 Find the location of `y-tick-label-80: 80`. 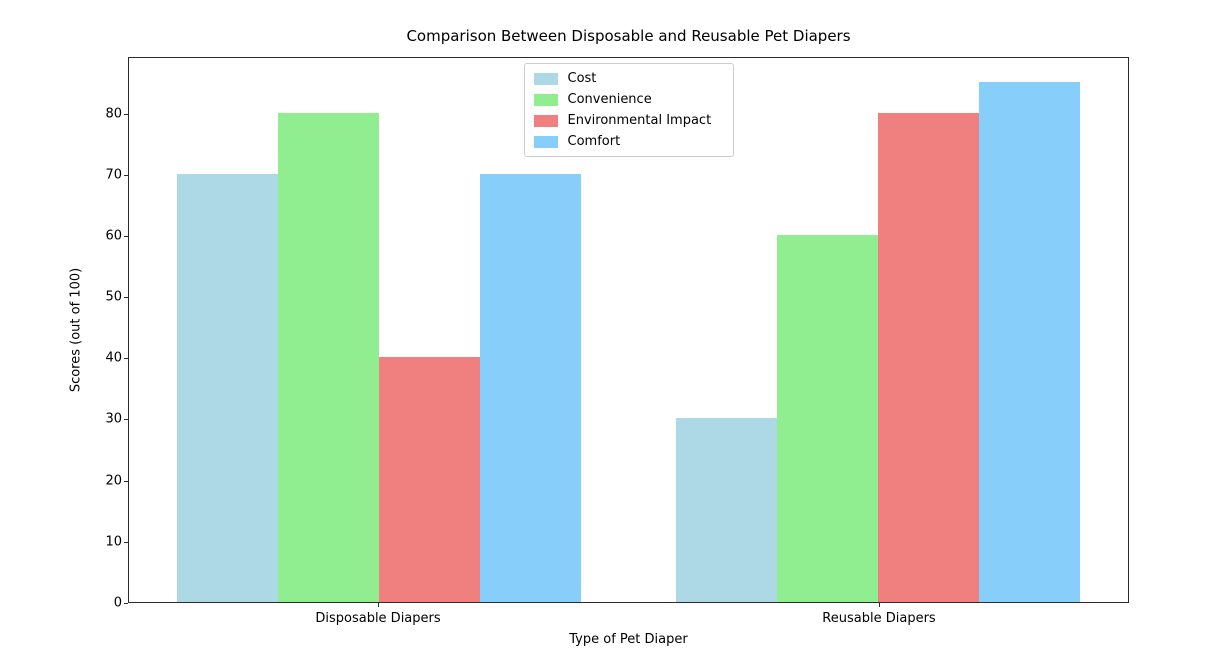

y-tick-label-80: 80 is located at coordinates (113, 114).